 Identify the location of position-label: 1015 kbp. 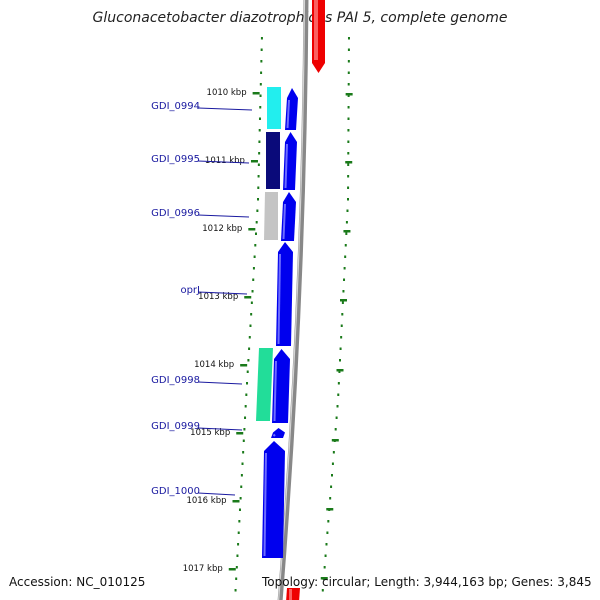
(210, 433).